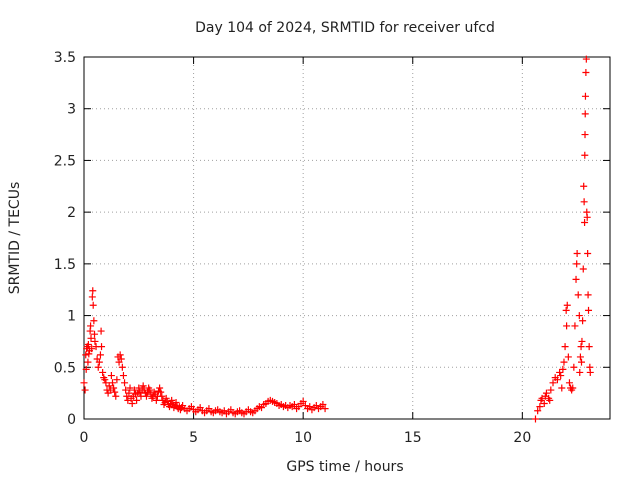  Describe the element at coordinates (303, 438) in the screenshot. I see `x-tick-label: 10` at that location.